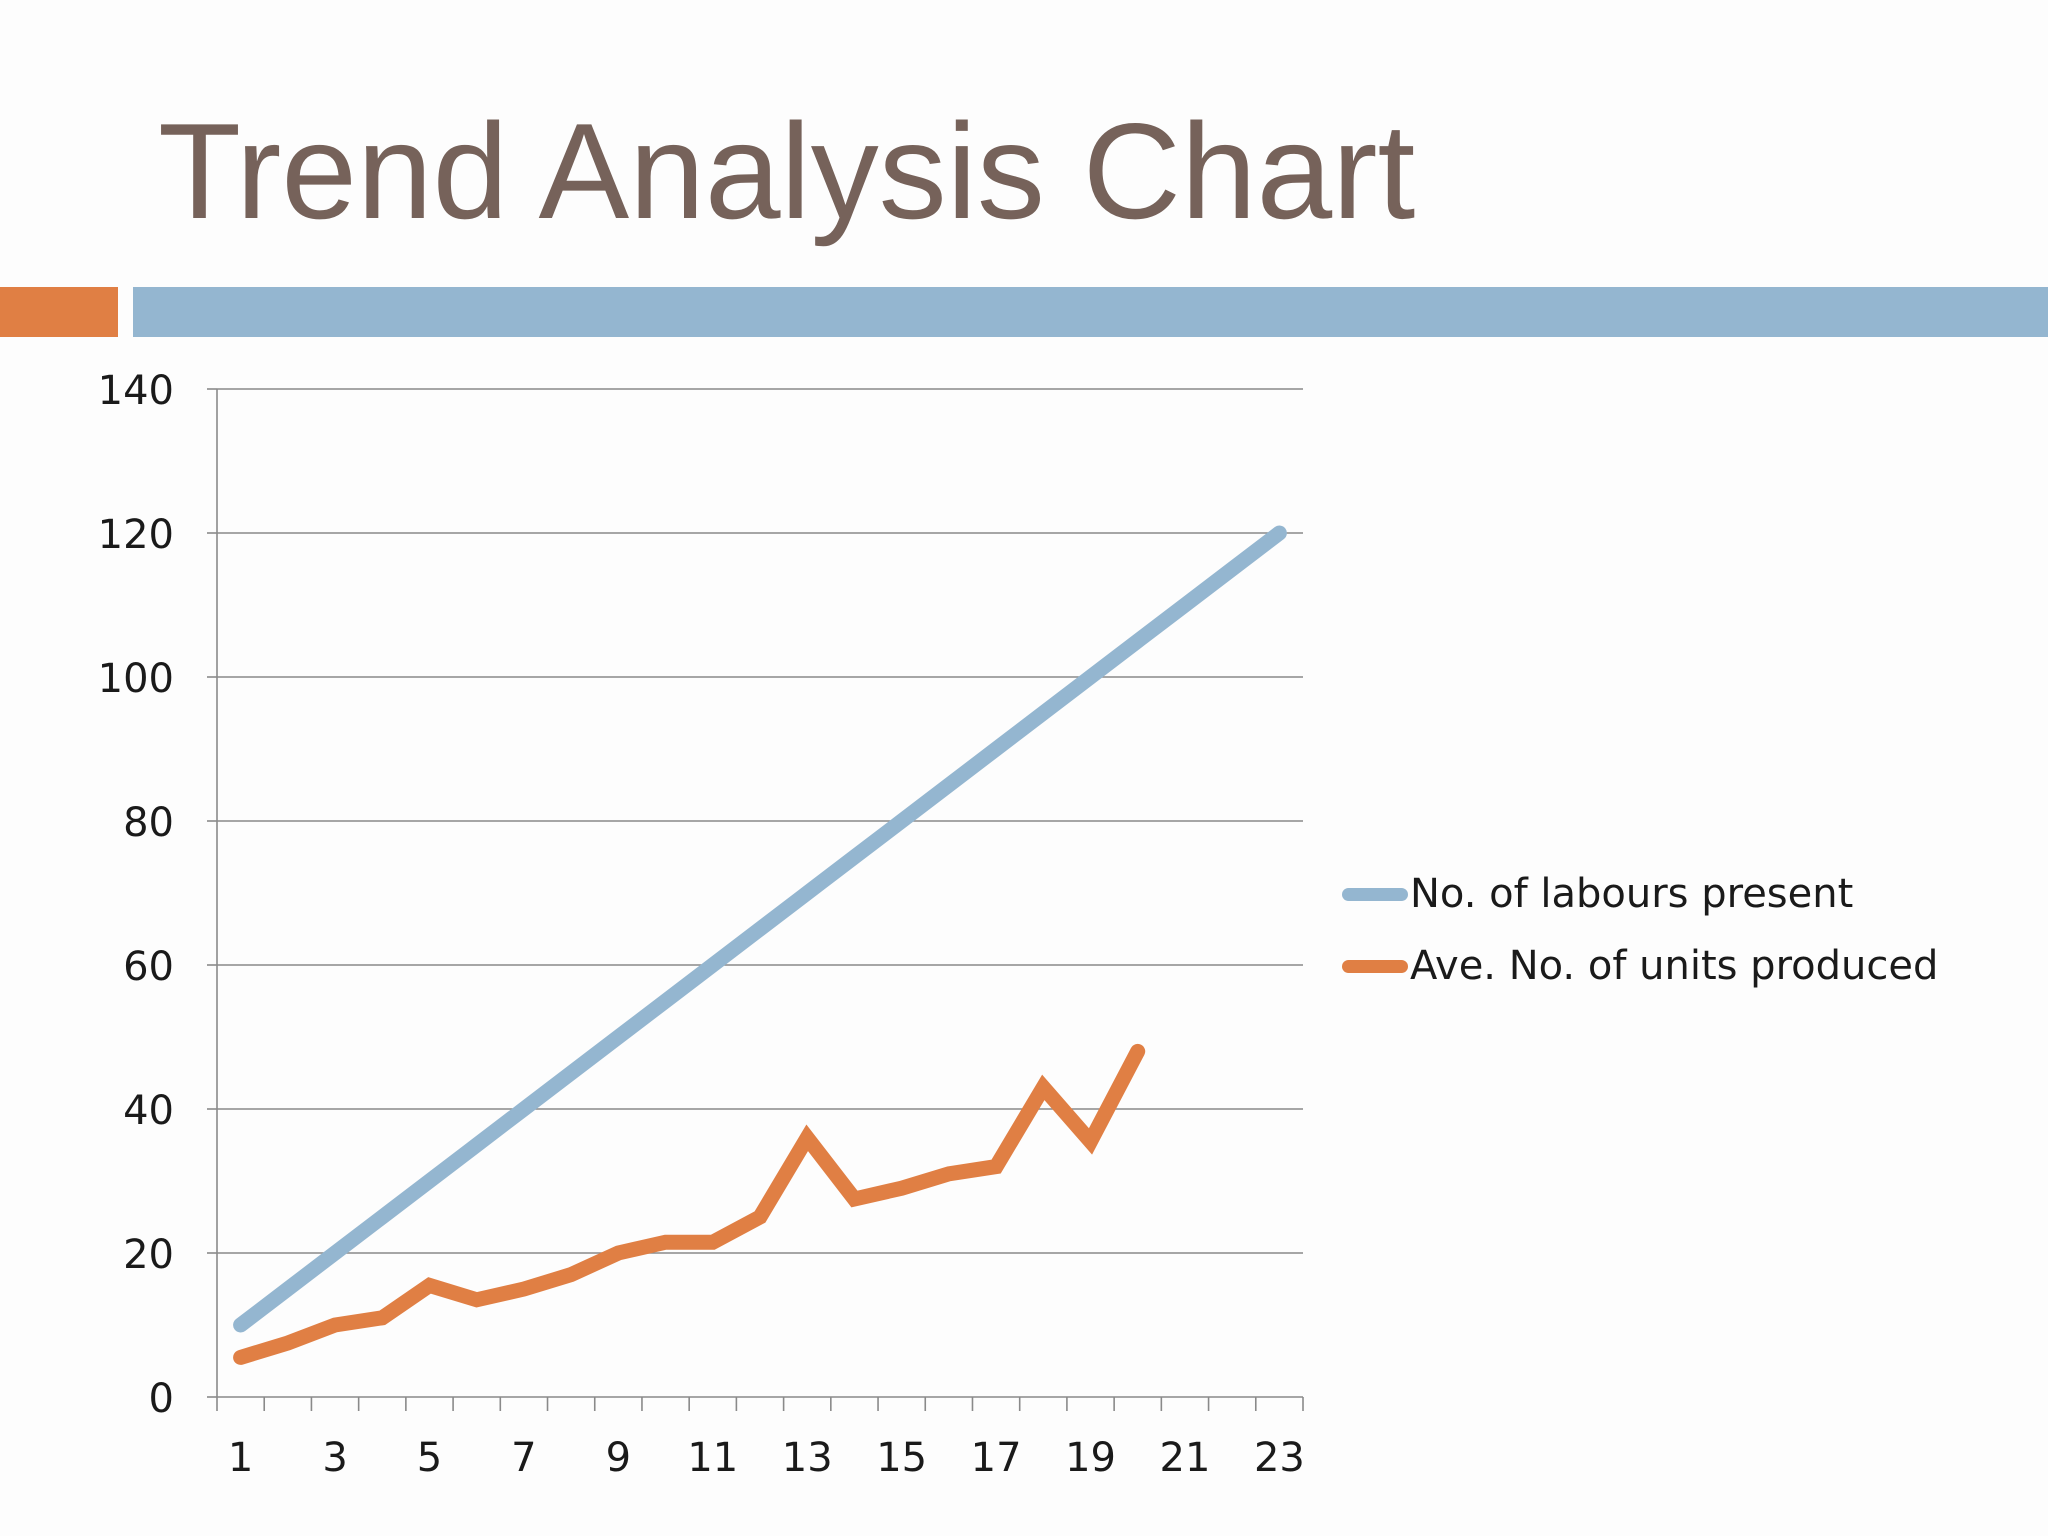  I want to click on x-tick-label: 21, so click(1185, 1458).